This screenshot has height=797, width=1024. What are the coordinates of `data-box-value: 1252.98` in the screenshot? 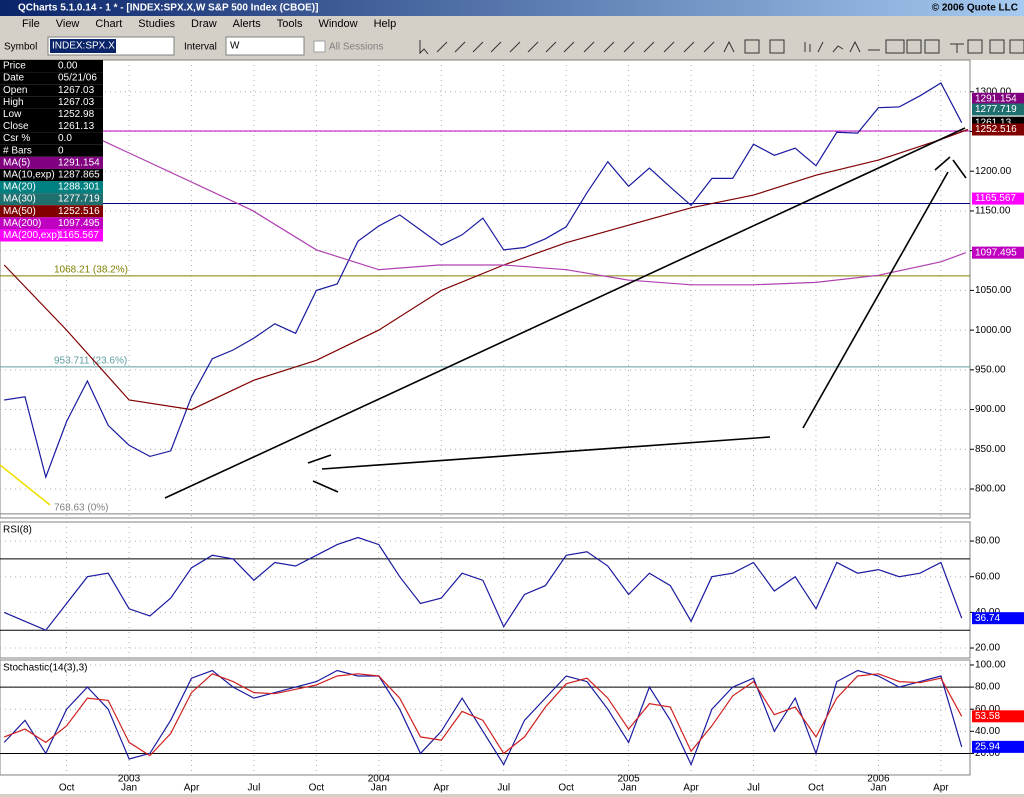 It's located at (76, 114).